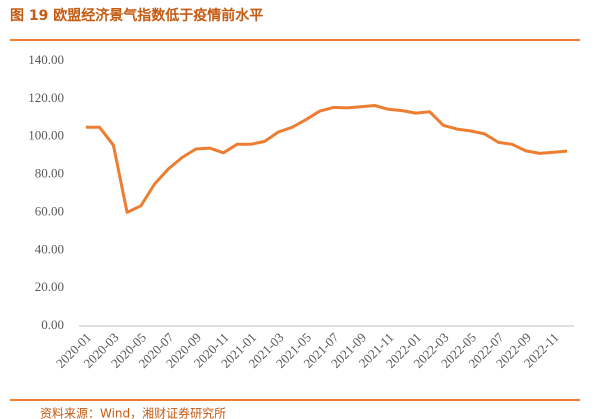 This screenshot has width=603, height=419. I want to click on y-tick-label: 80.00, so click(49, 173).